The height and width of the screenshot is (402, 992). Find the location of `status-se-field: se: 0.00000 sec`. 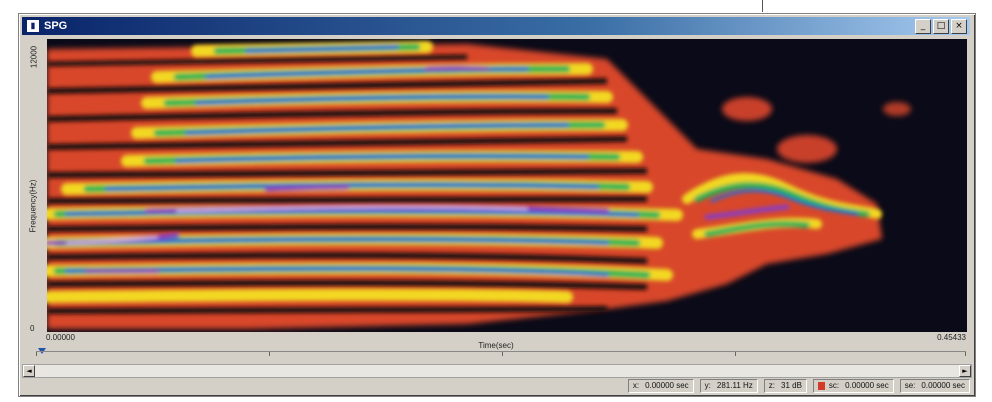

status-se-field: se: 0.00000 sec is located at coordinates (934, 385).